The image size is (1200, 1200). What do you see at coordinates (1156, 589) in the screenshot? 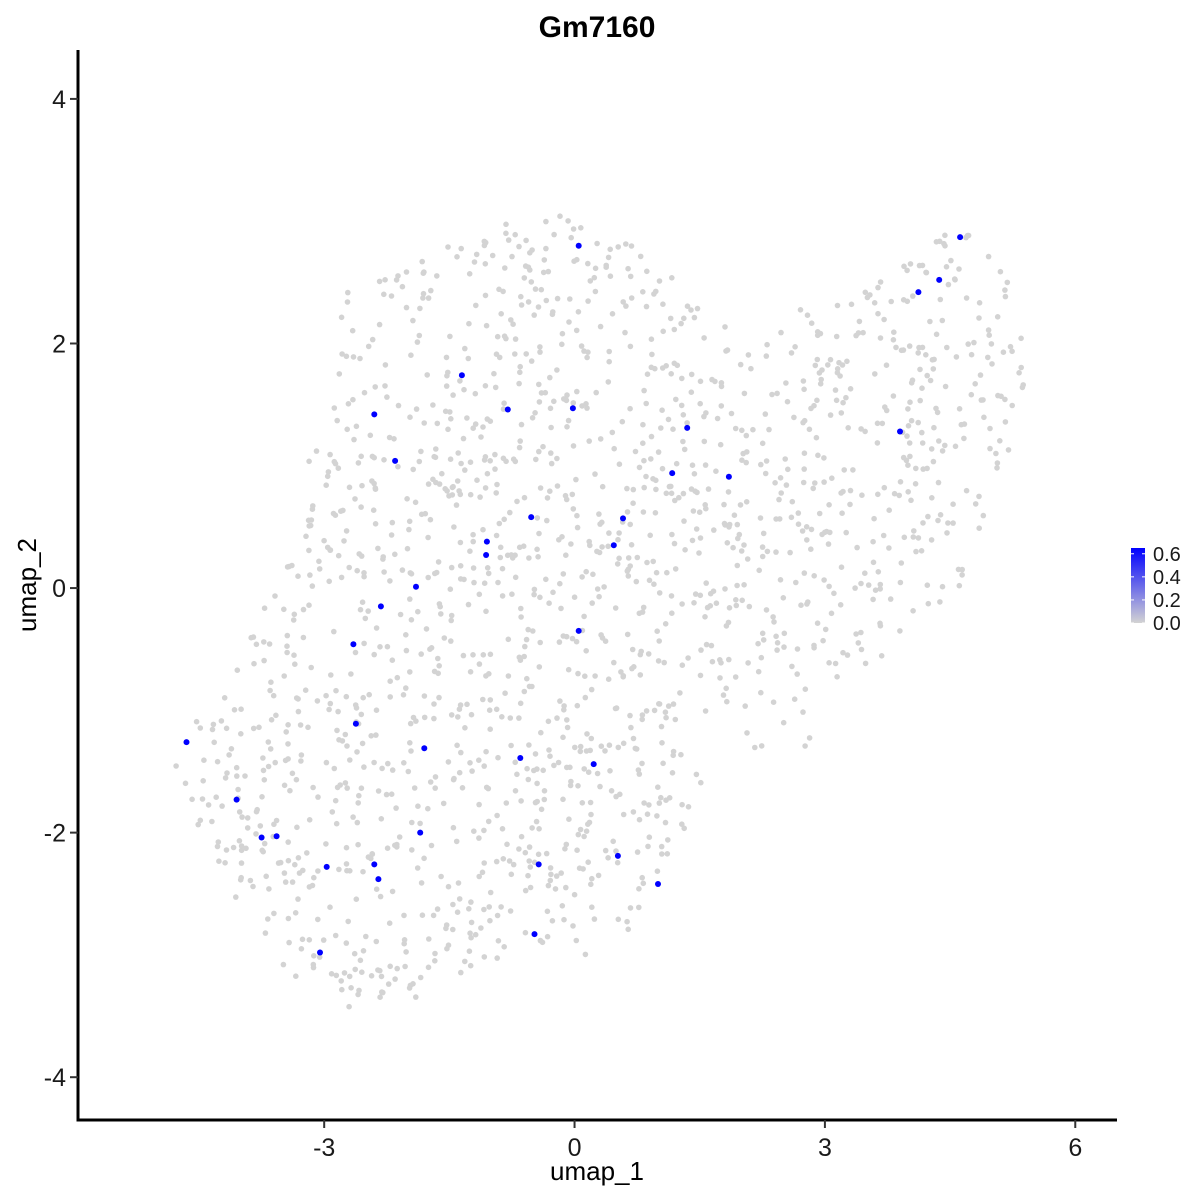
I see `colorbar-ticks: 0.60.40.20.0` at bounding box center [1156, 589].